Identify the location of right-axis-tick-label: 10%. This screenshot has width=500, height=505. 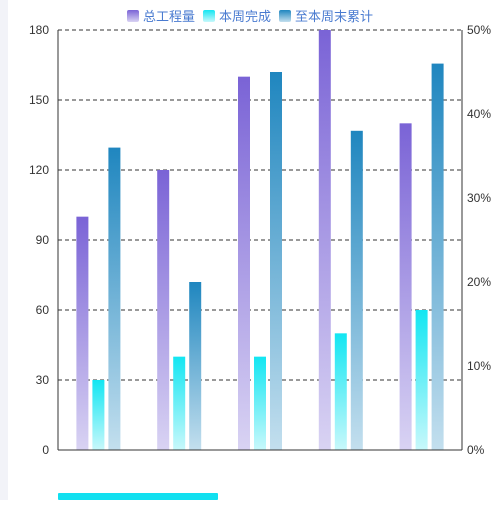
(479, 366).